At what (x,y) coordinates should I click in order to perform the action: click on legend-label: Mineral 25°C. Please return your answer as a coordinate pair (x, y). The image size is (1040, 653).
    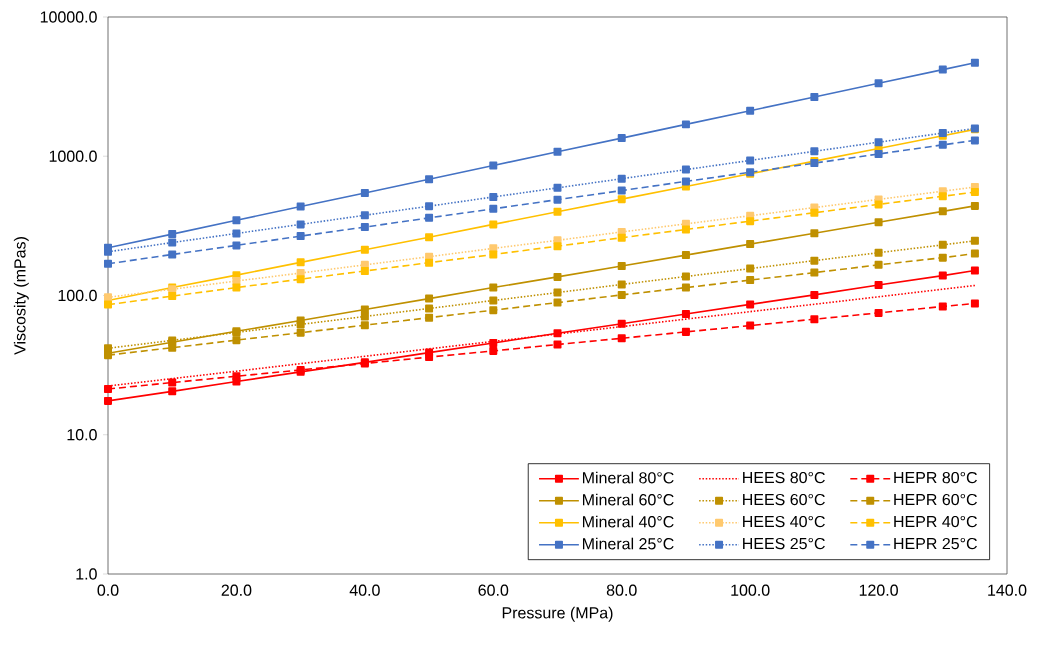
    Looking at the image, I should click on (628, 543).